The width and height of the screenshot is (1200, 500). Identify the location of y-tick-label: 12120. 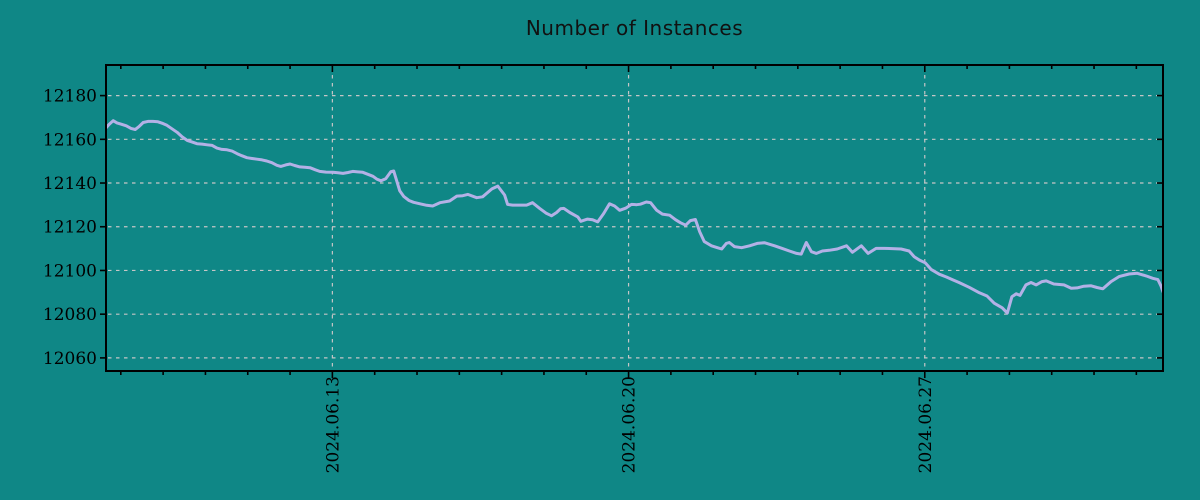
(70, 228).